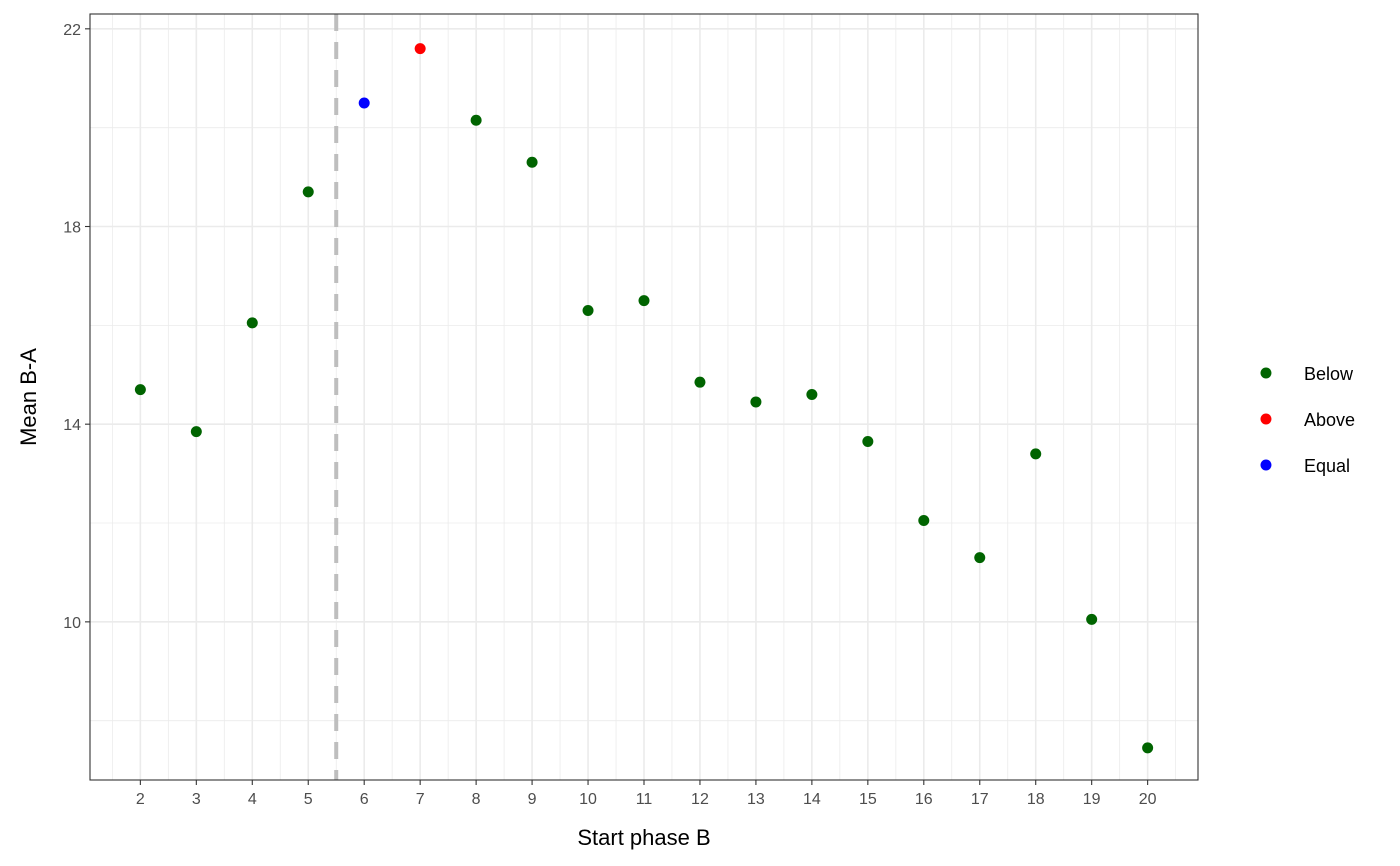  What do you see at coordinates (476, 799) in the screenshot?
I see `x-tick-label: 8` at bounding box center [476, 799].